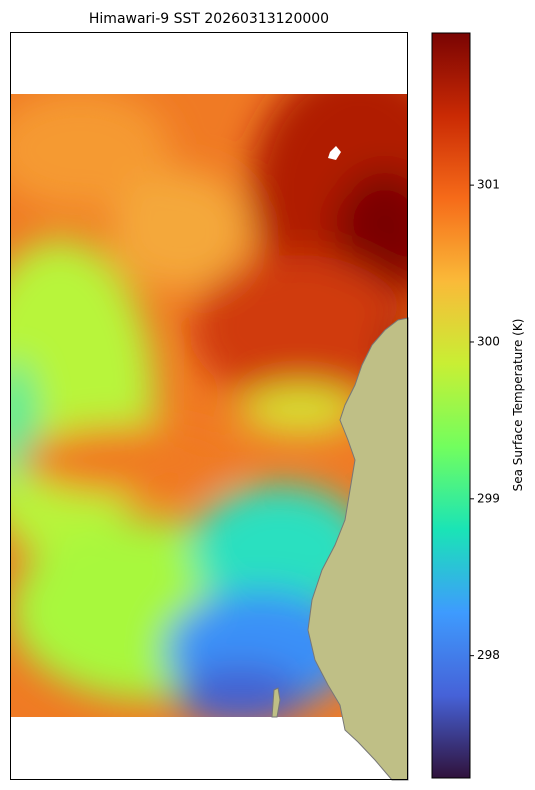 This screenshot has width=535, height=790. I want to click on island, so click(276, 702).